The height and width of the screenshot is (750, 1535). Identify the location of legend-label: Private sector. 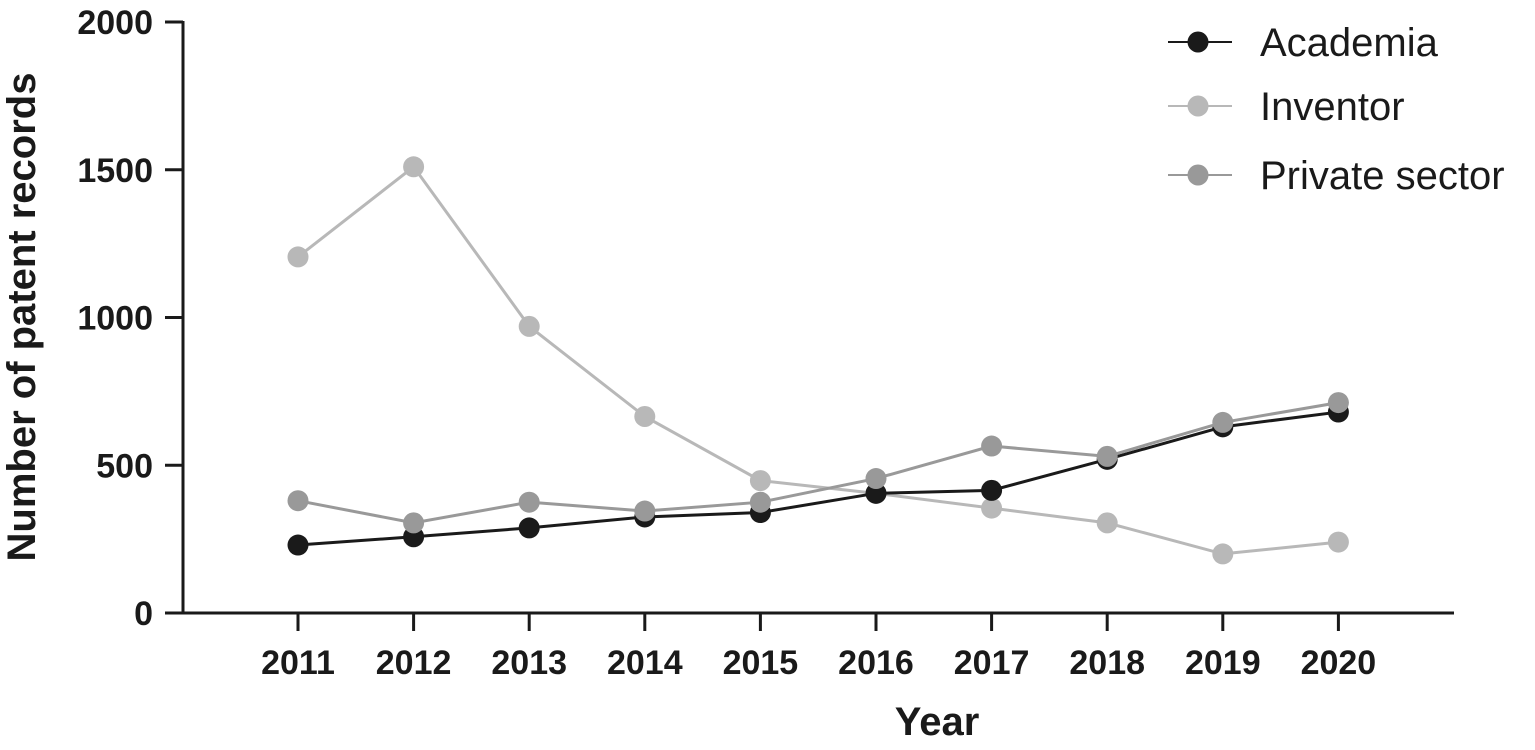
(1382, 176).